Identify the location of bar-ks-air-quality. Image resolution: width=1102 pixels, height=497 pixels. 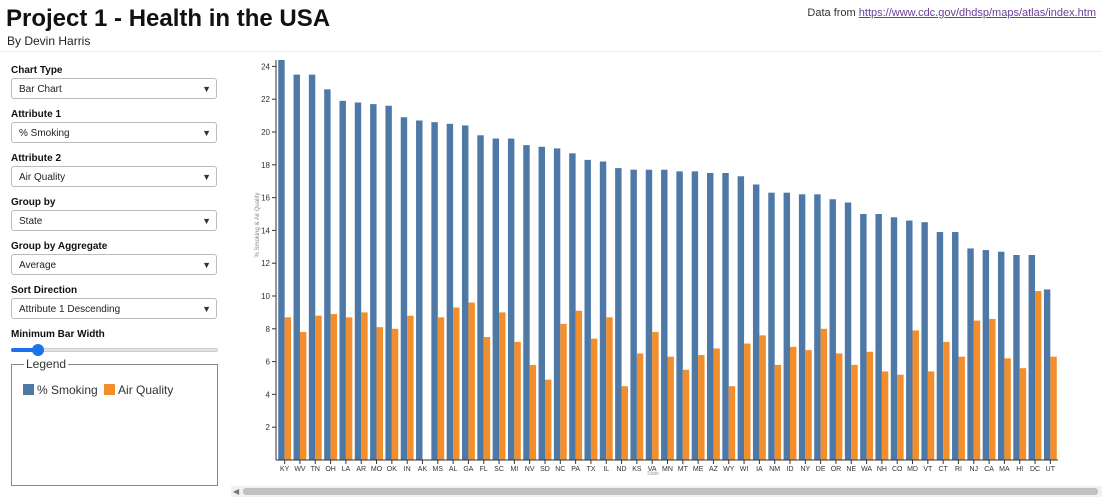
(640, 406).